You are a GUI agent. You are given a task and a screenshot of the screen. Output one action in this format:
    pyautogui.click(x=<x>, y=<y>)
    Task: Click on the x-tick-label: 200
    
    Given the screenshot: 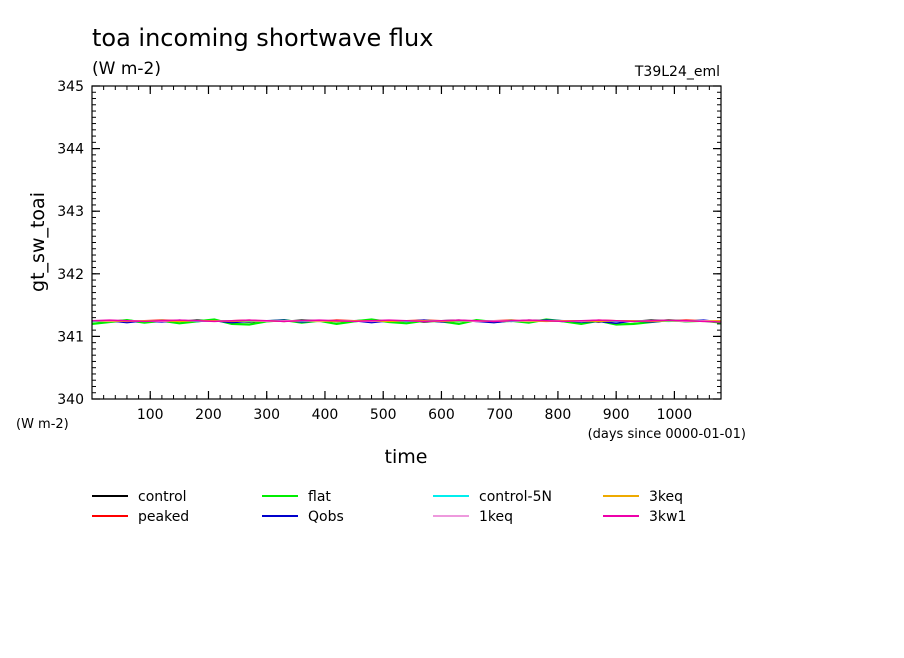 What is the action you would take?
    pyautogui.click(x=208, y=415)
    